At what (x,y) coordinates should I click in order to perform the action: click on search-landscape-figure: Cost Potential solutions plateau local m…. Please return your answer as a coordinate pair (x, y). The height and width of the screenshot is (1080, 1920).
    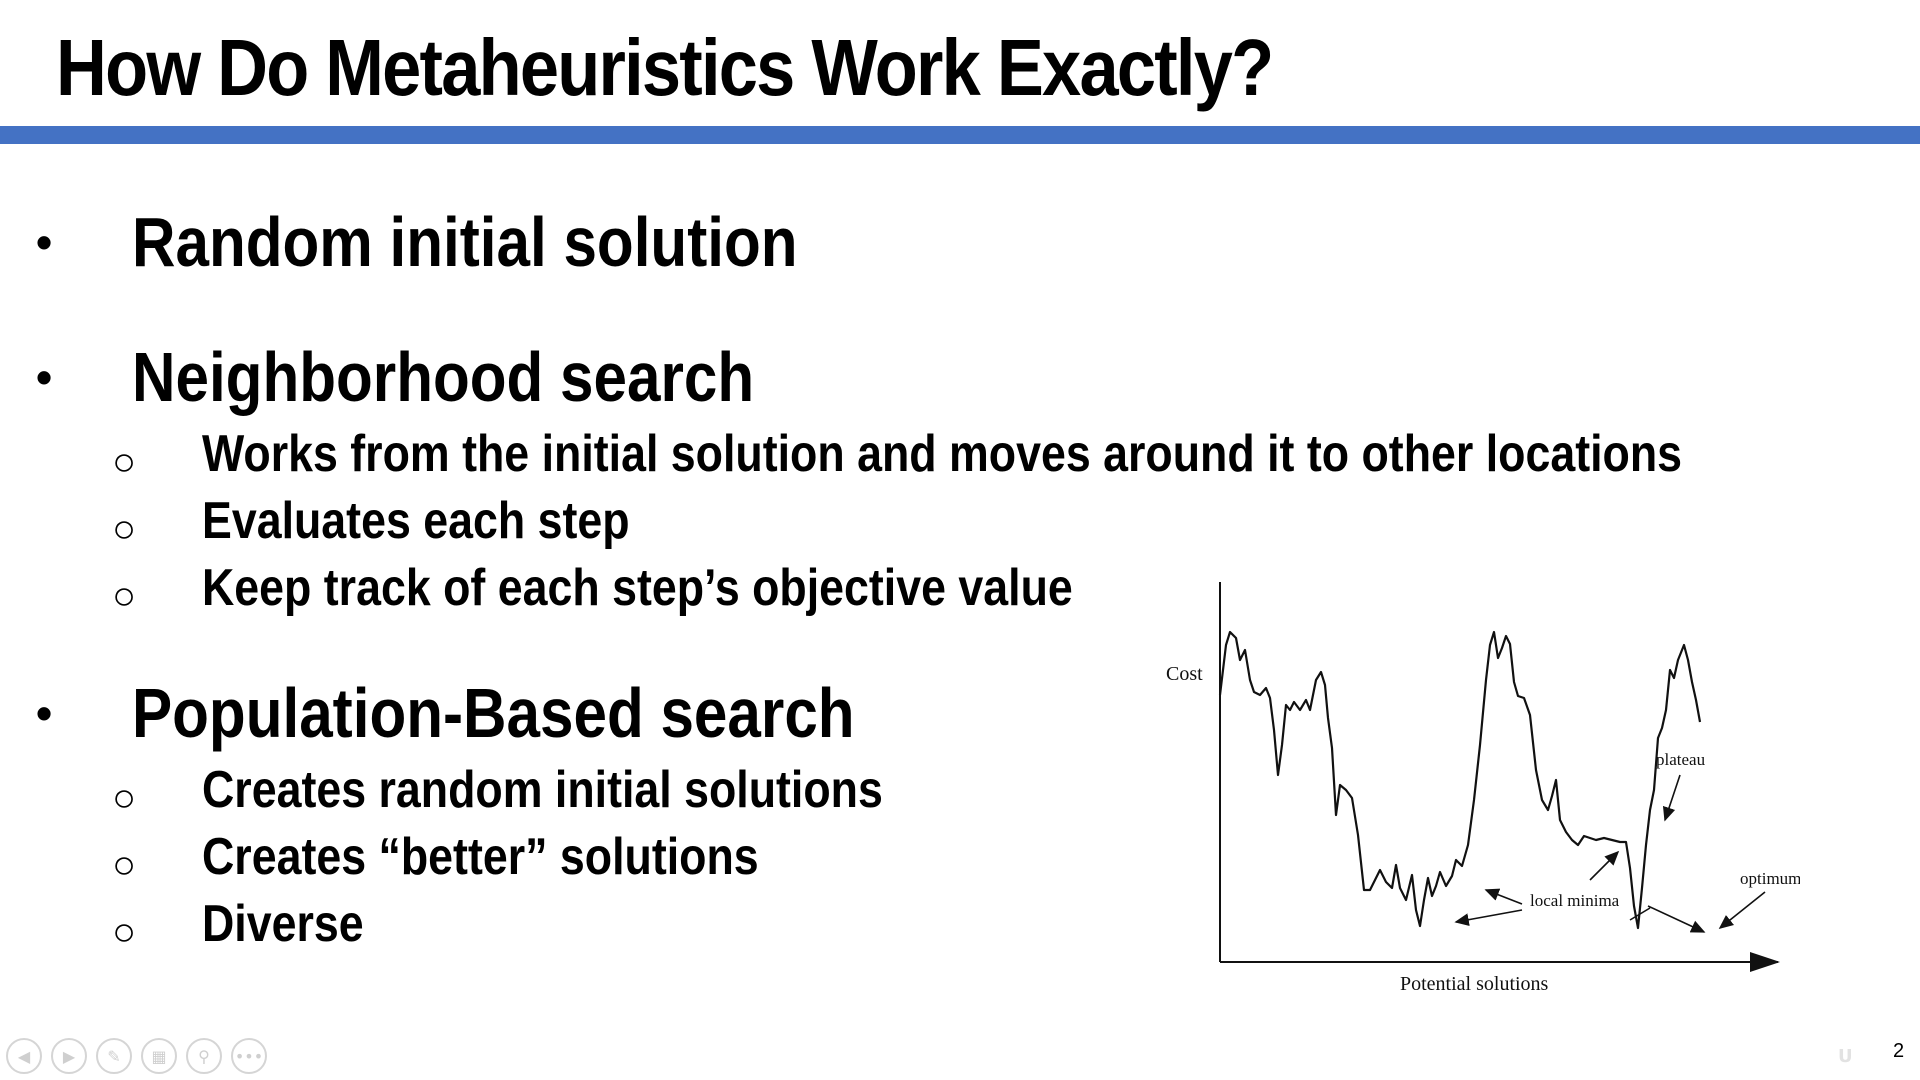
    Looking at the image, I should click on (1483, 788).